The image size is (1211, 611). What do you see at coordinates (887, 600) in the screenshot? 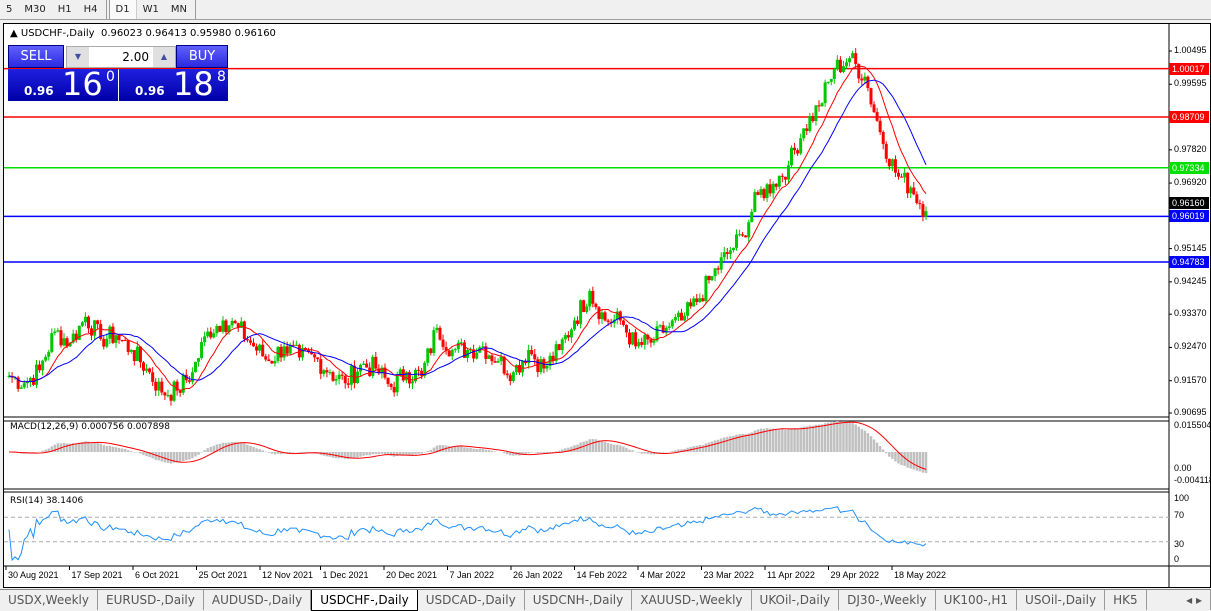
I see `chart-tab: DJ30-,Weekly` at bounding box center [887, 600].